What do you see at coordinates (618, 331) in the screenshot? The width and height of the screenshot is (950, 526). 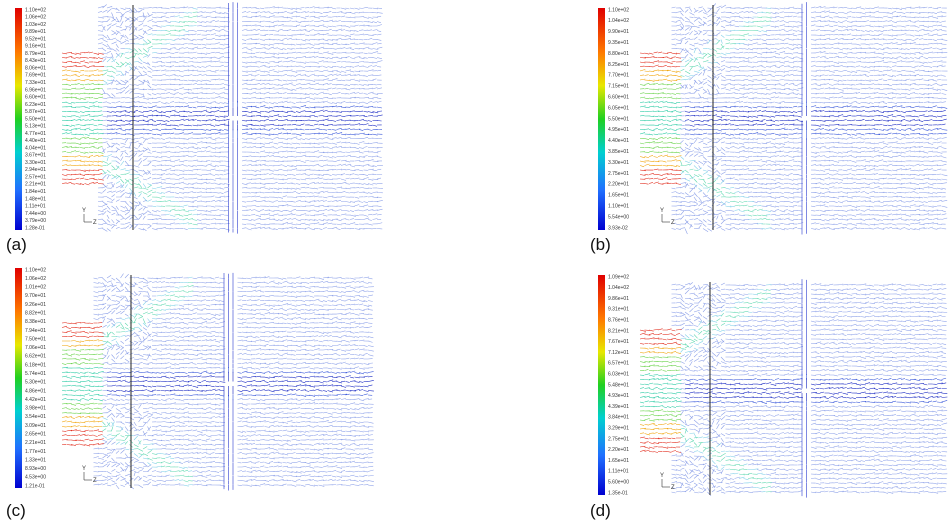 I see `colorbar-label: 8.21e+01` at bounding box center [618, 331].